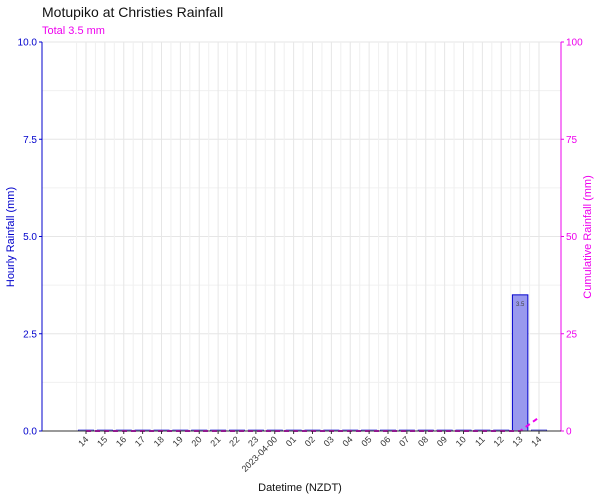 This screenshot has width=600, height=500. I want to click on x-tick-label: 01, so click(291, 441).